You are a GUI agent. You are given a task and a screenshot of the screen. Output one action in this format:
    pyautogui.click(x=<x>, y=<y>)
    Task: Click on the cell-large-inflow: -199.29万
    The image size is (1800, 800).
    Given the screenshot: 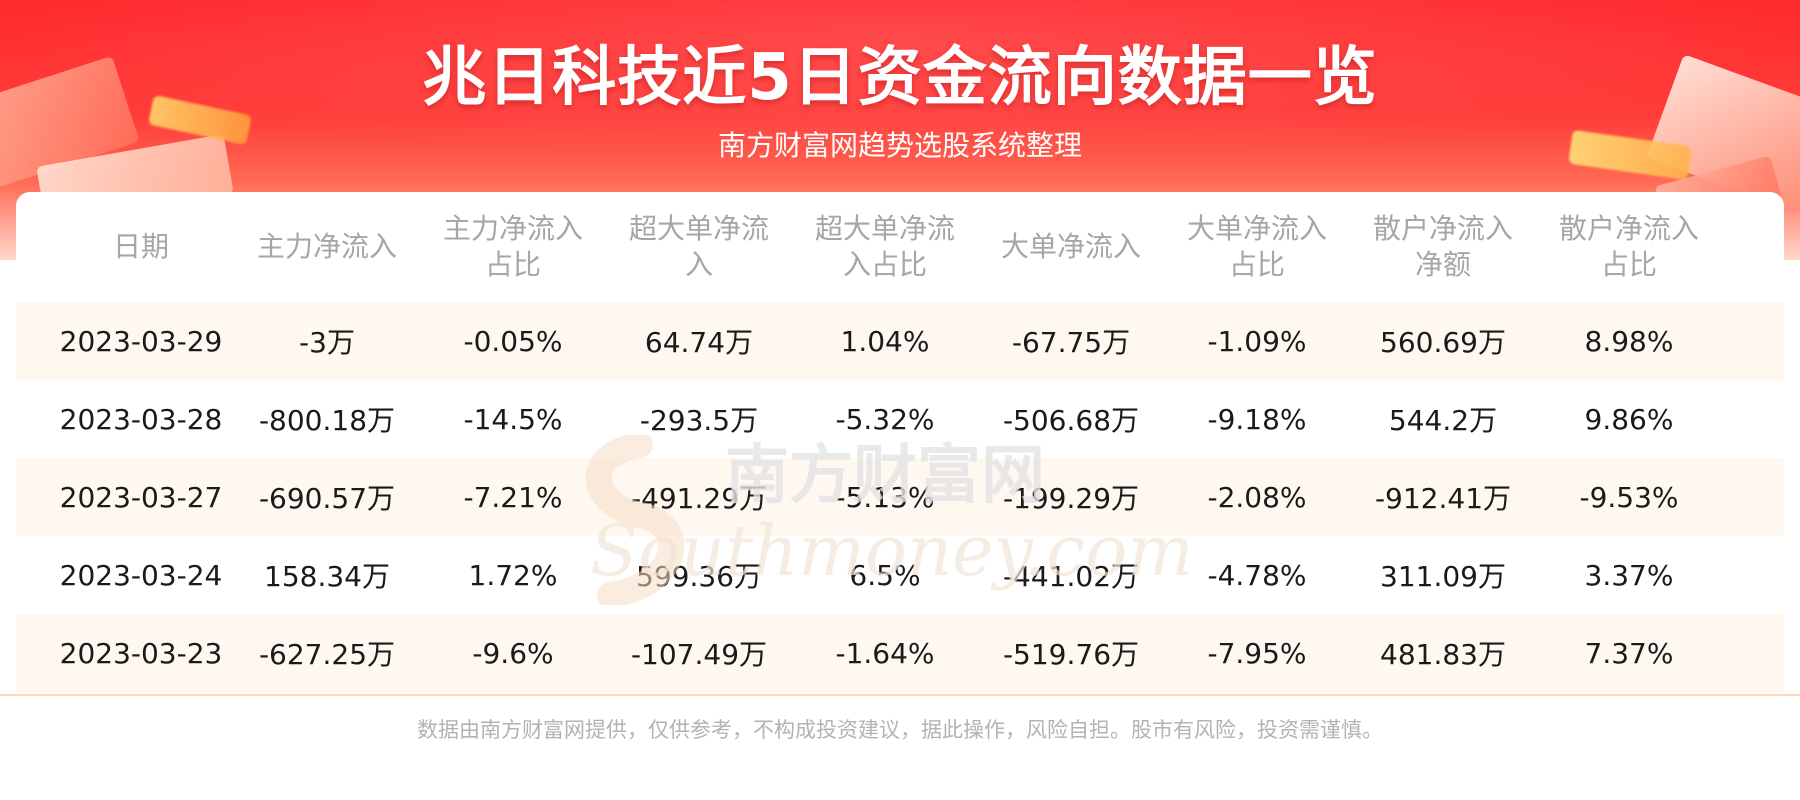 What is the action you would take?
    pyautogui.click(x=1071, y=498)
    